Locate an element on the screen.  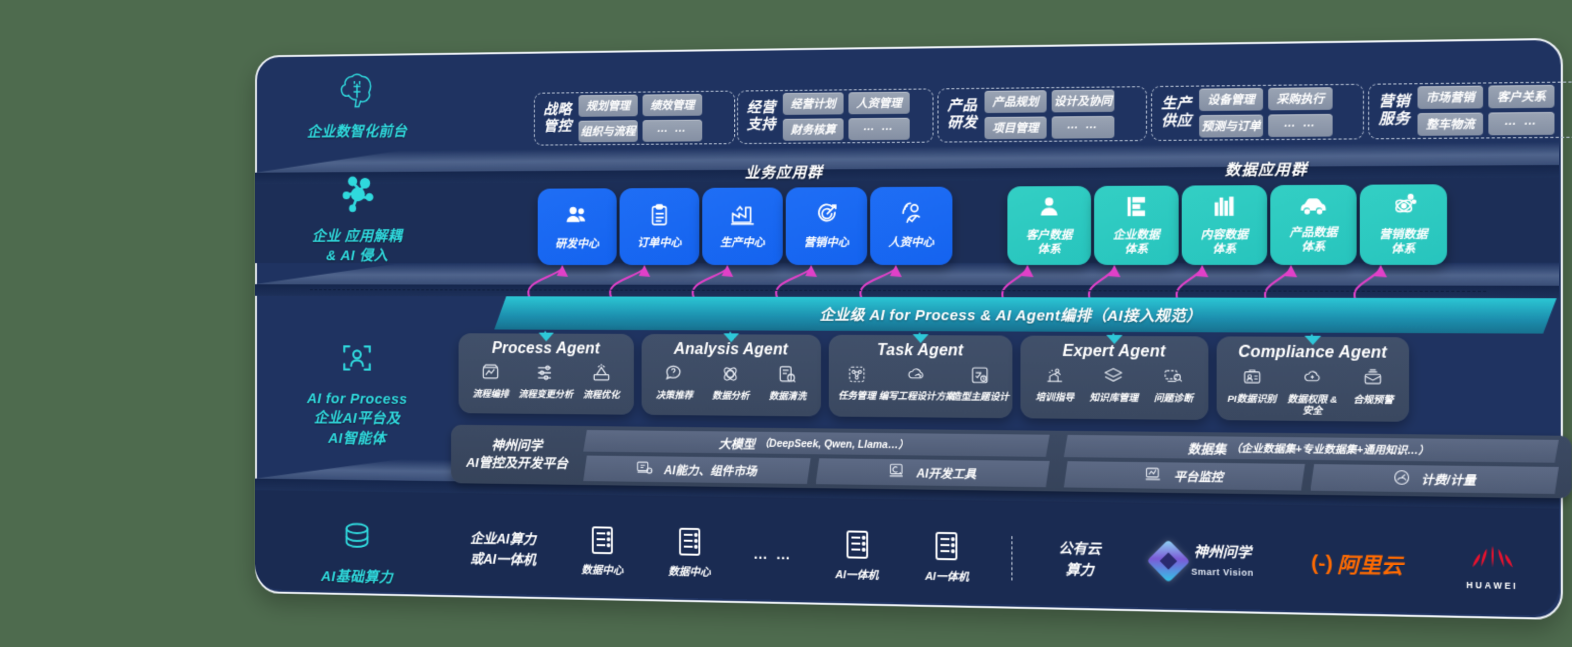
infra-node-allinone-2: AI一体机 is located at coordinates (947, 557).